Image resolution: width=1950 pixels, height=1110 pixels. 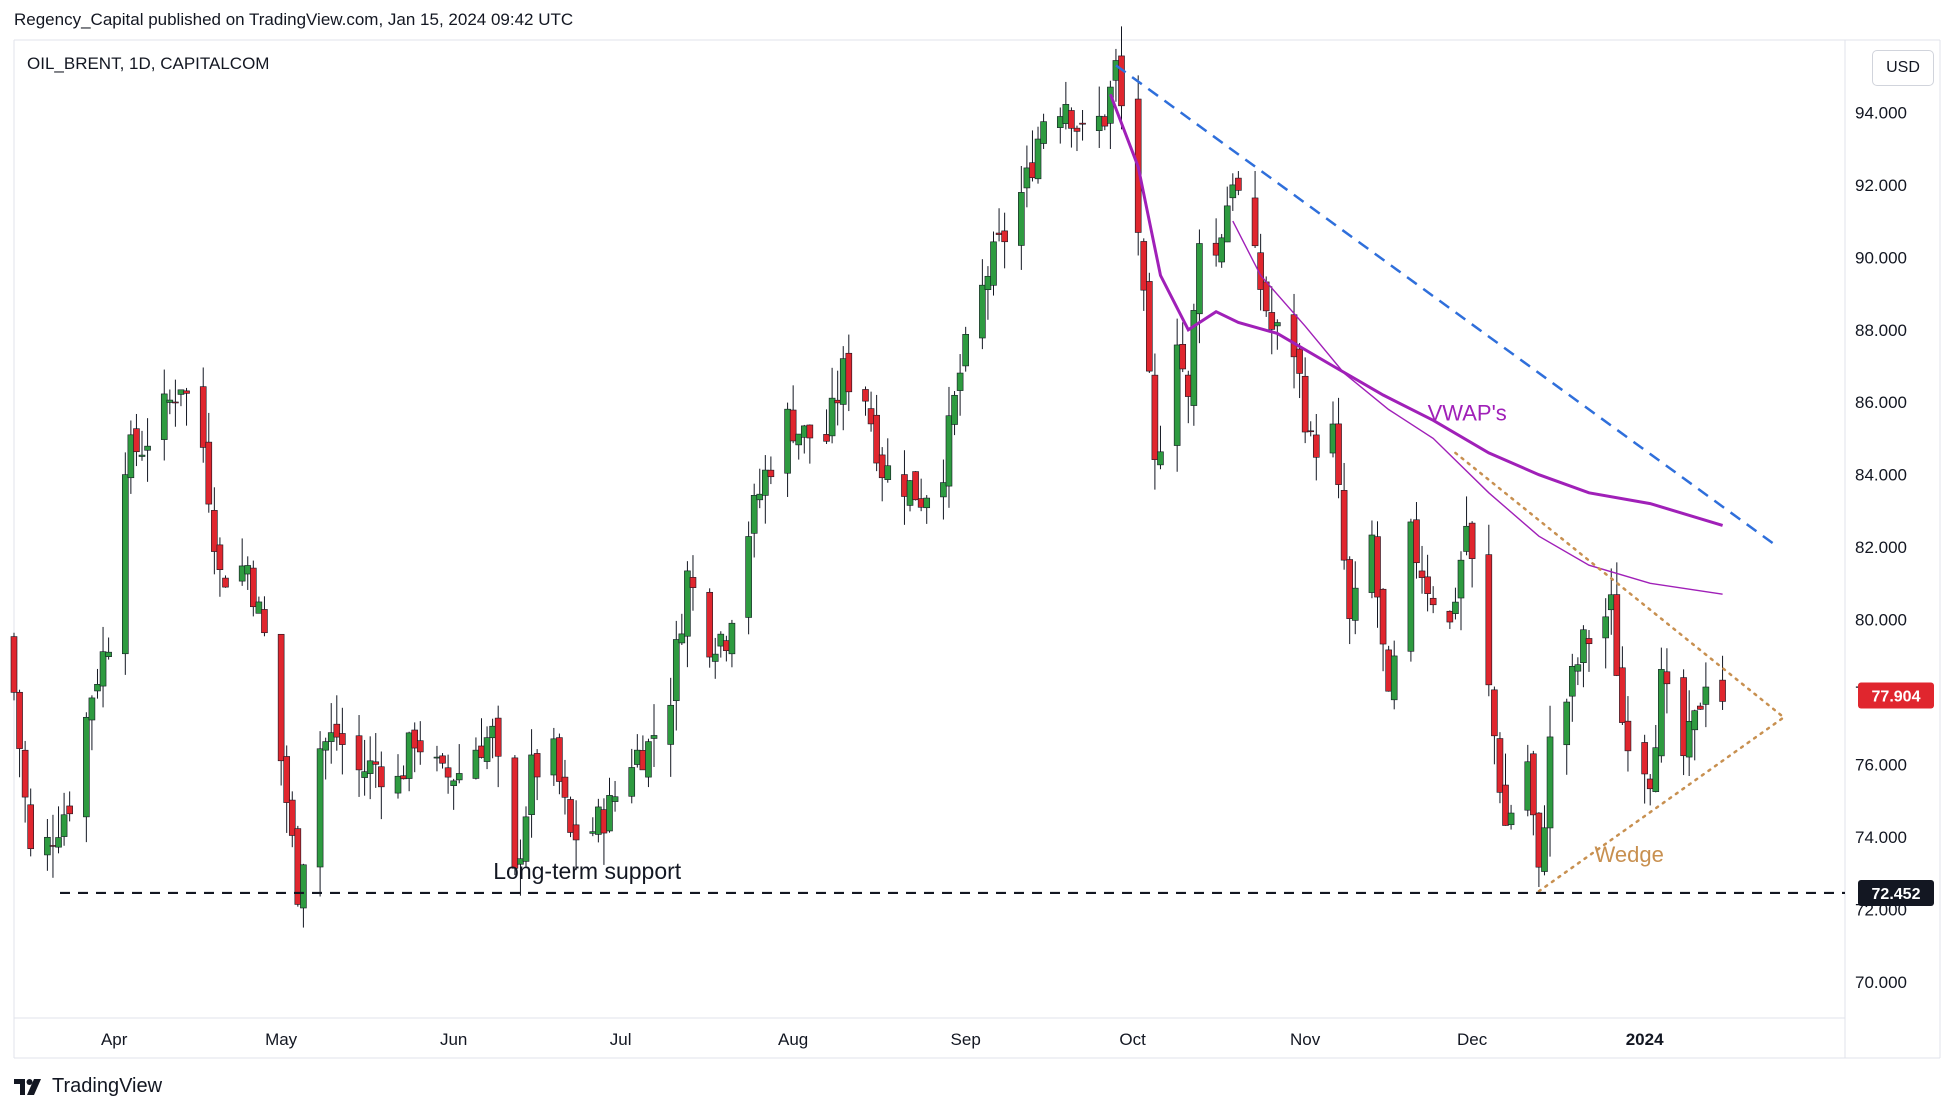 I want to click on tradingview-logo-icon, so click(x=27, y=1086).